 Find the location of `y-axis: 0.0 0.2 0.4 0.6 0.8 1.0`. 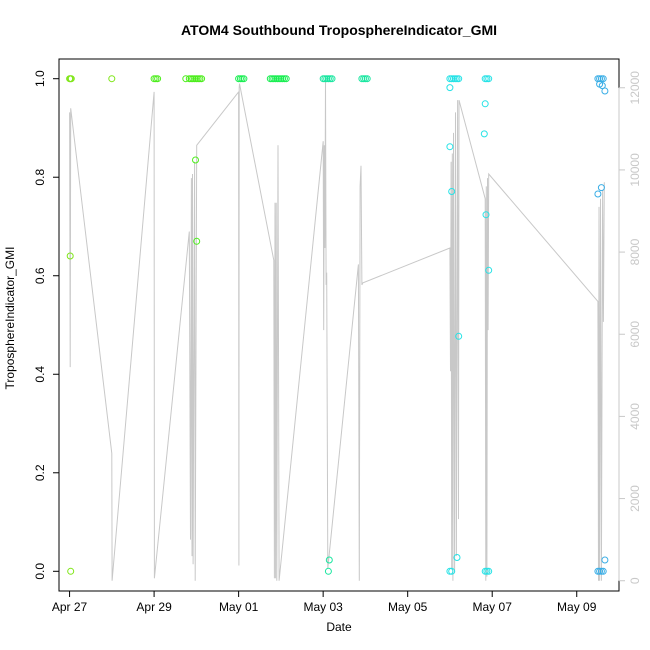

y-axis: 0.0 0.2 0.4 0.6 0.8 1.0 is located at coordinates (46, 325).